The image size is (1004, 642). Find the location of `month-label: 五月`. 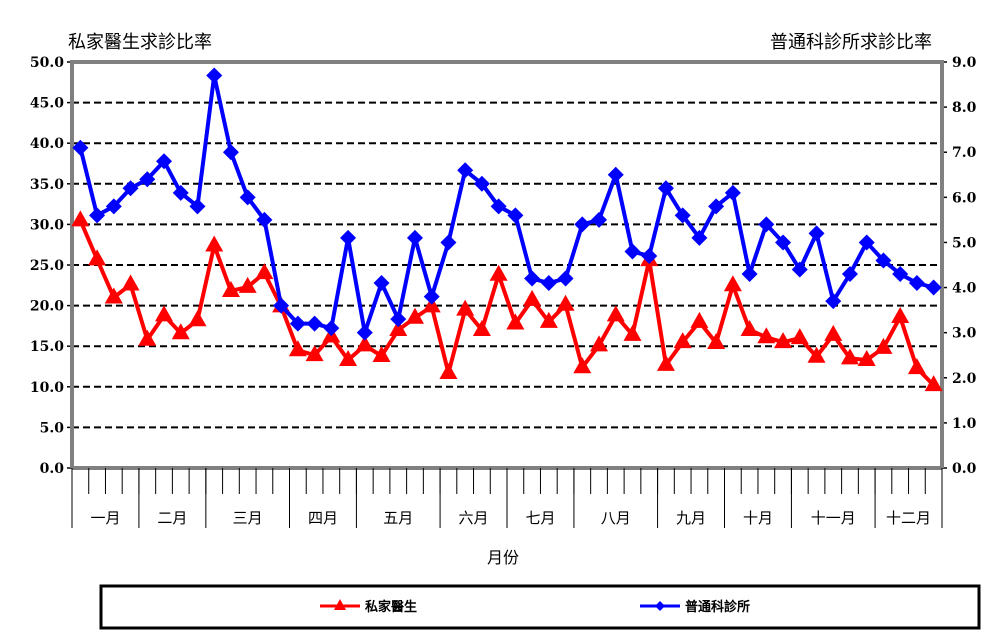

month-label: 五月 is located at coordinates (398, 518).